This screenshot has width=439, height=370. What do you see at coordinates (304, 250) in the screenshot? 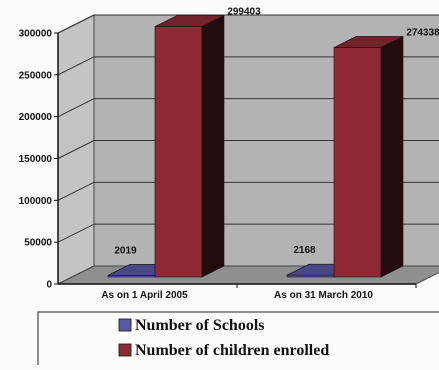
I see `data-label: 2168` at bounding box center [304, 250].